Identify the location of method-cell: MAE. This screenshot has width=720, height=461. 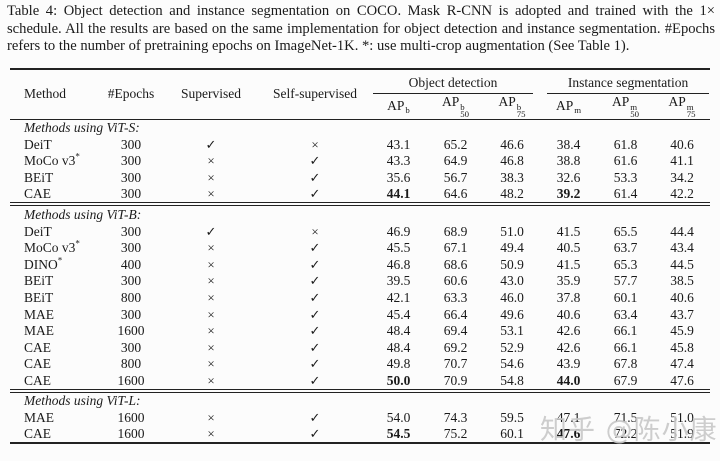
(55, 331).